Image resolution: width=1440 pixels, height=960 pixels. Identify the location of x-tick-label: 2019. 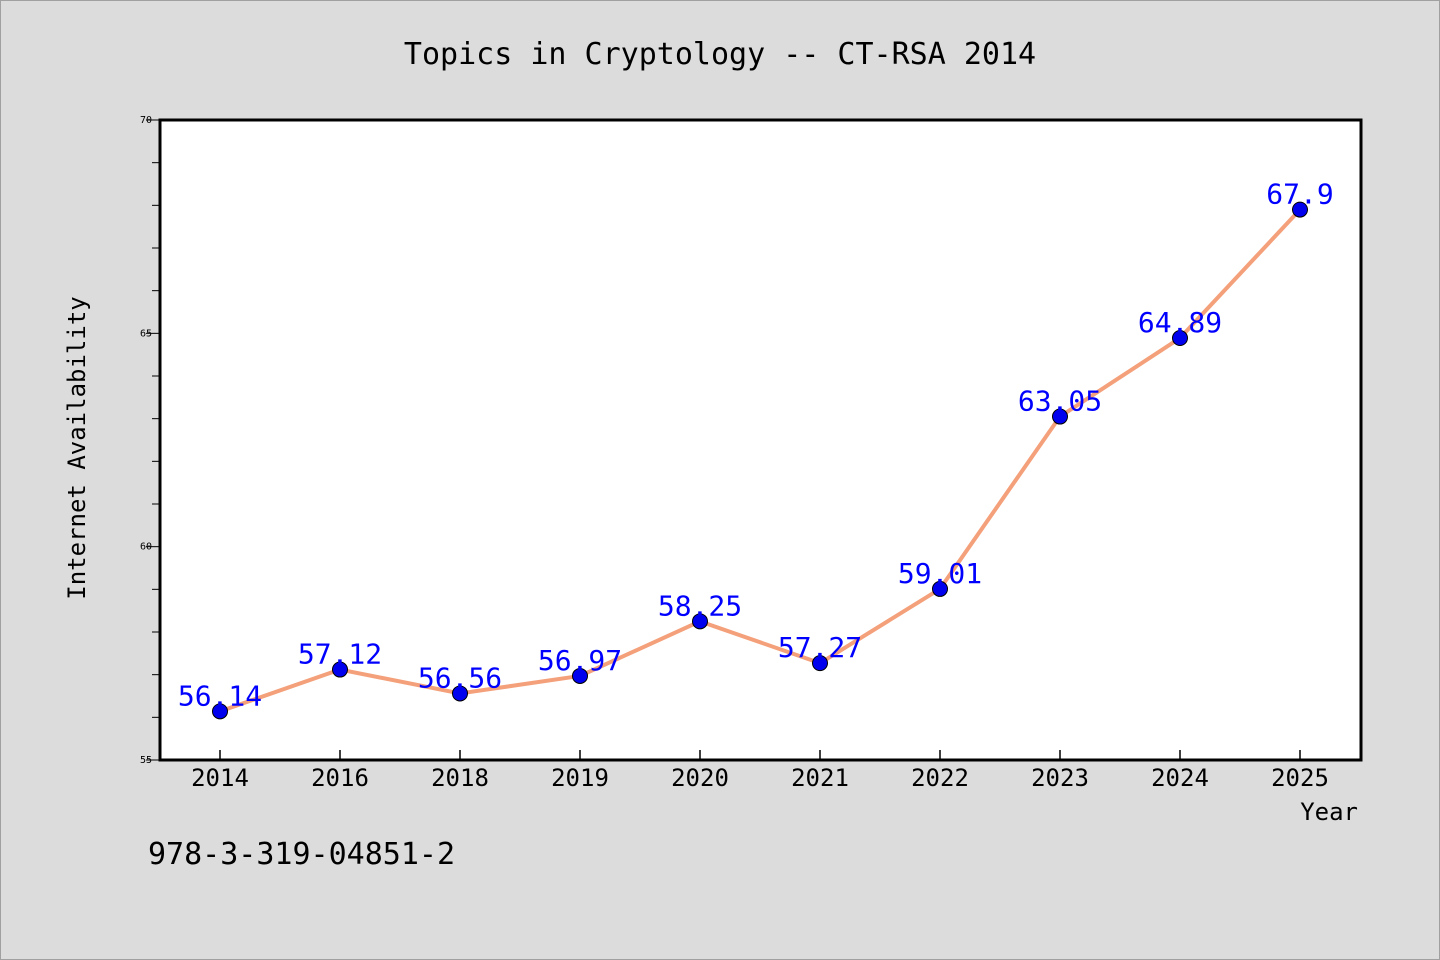
(580, 778).